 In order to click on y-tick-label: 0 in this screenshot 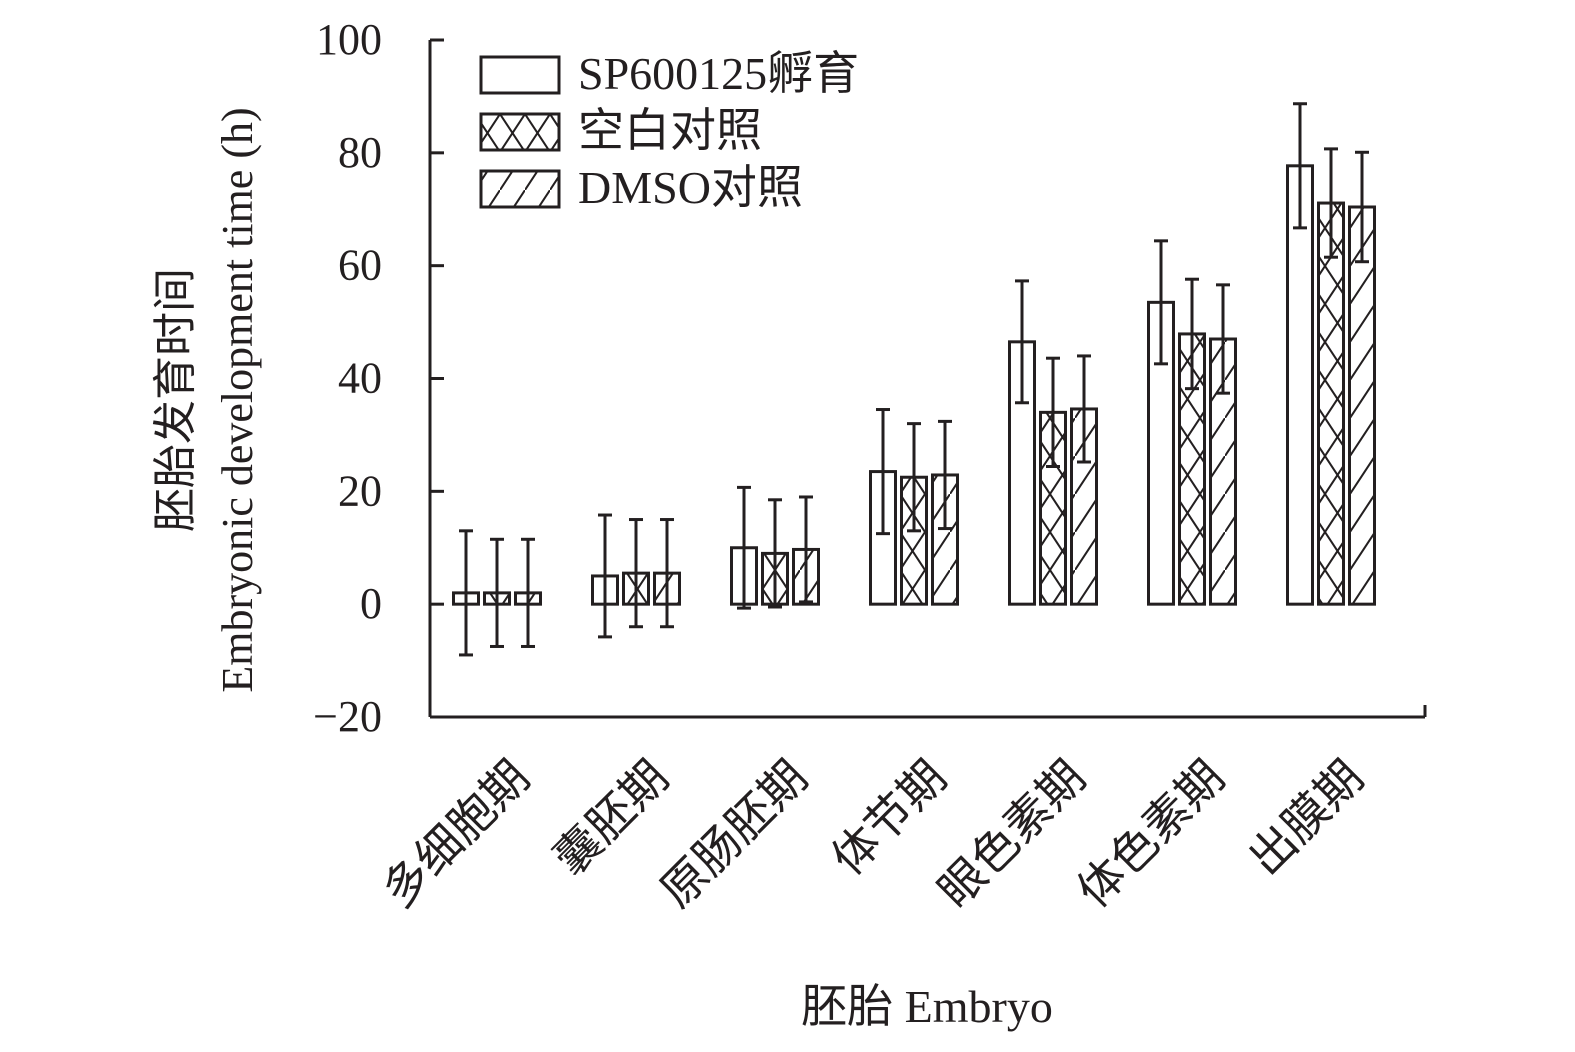, I will do `click(371, 603)`.